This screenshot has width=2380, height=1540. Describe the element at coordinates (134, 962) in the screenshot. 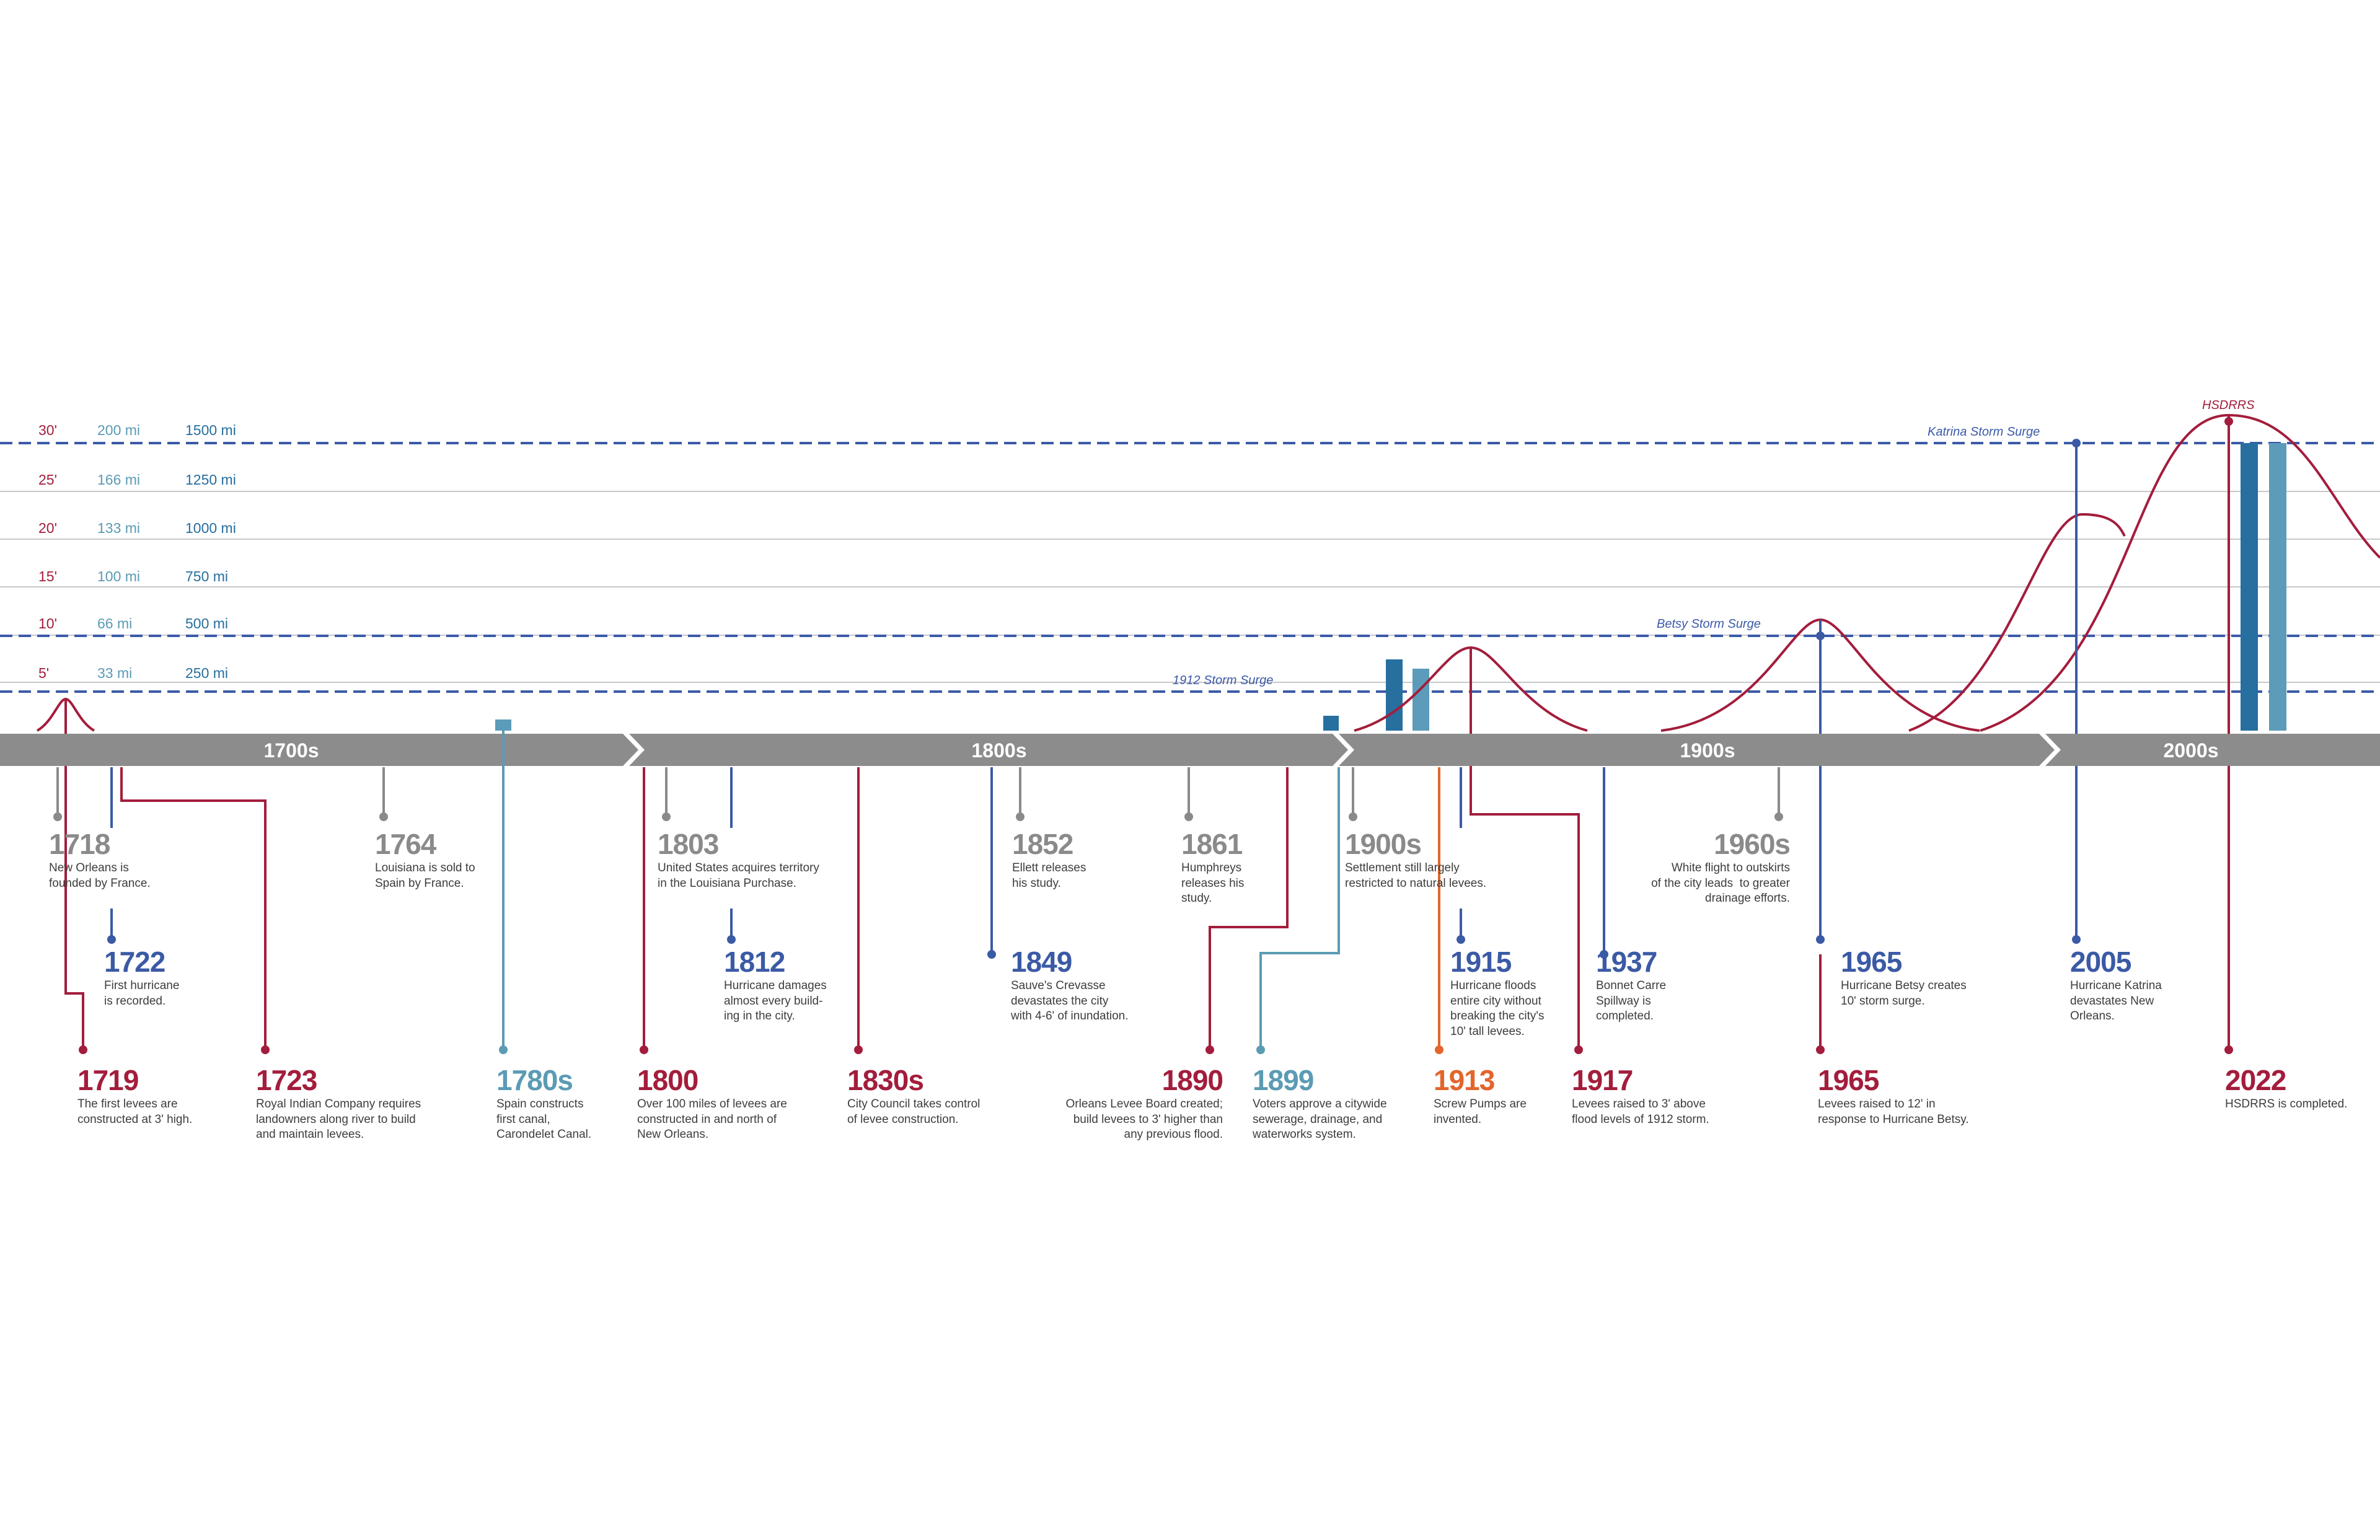

I see `event-year: 1722` at that location.